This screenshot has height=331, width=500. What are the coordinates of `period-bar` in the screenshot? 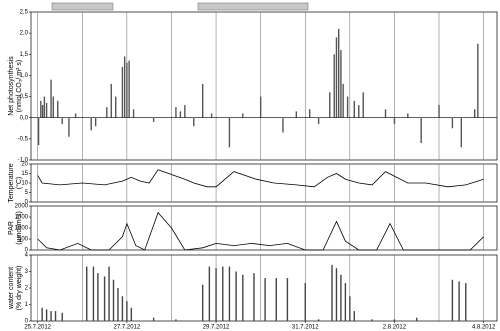 It's located at (82, 6).